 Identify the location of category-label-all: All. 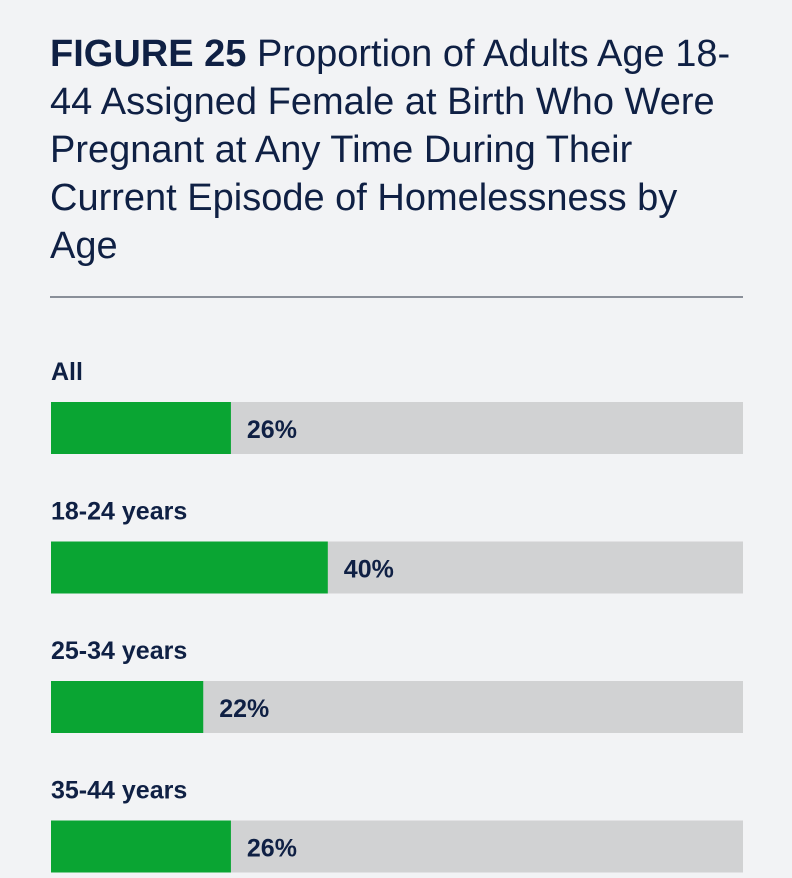
(67, 372).